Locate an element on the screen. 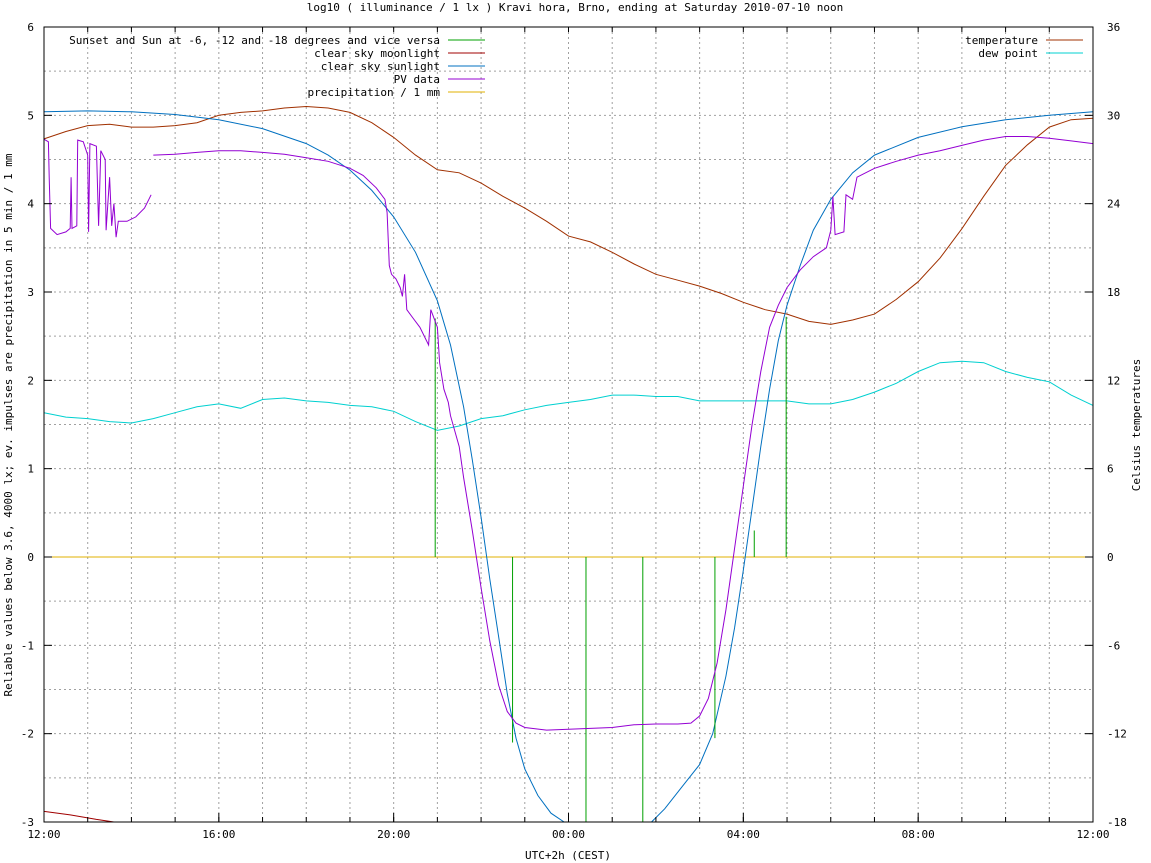  x-tick-label: 20:00 is located at coordinates (393, 834).